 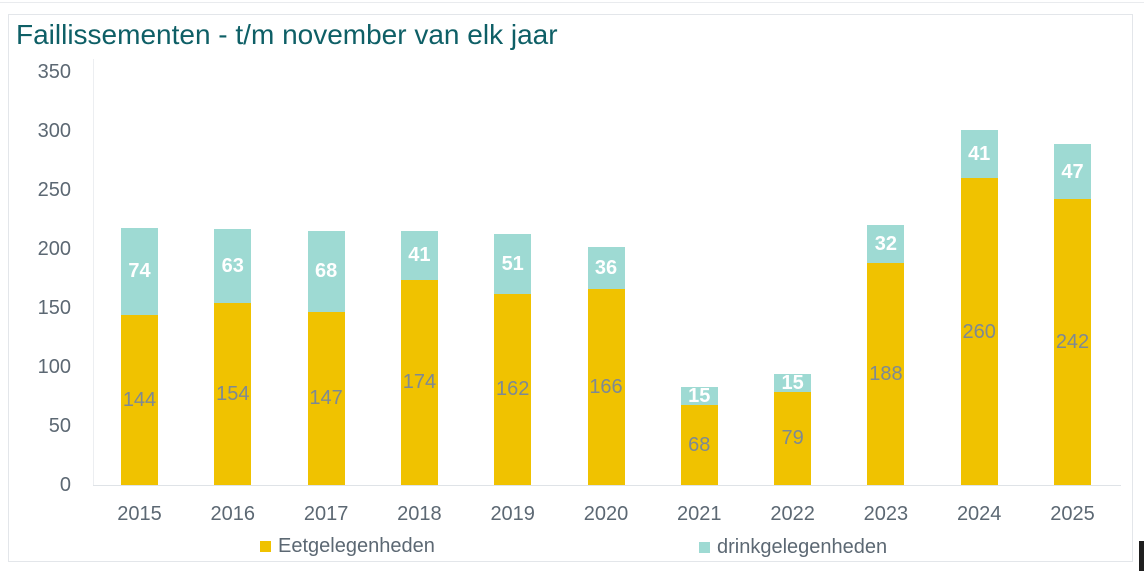 I want to click on x-tick-label-2019: 2019, so click(x=512, y=514).